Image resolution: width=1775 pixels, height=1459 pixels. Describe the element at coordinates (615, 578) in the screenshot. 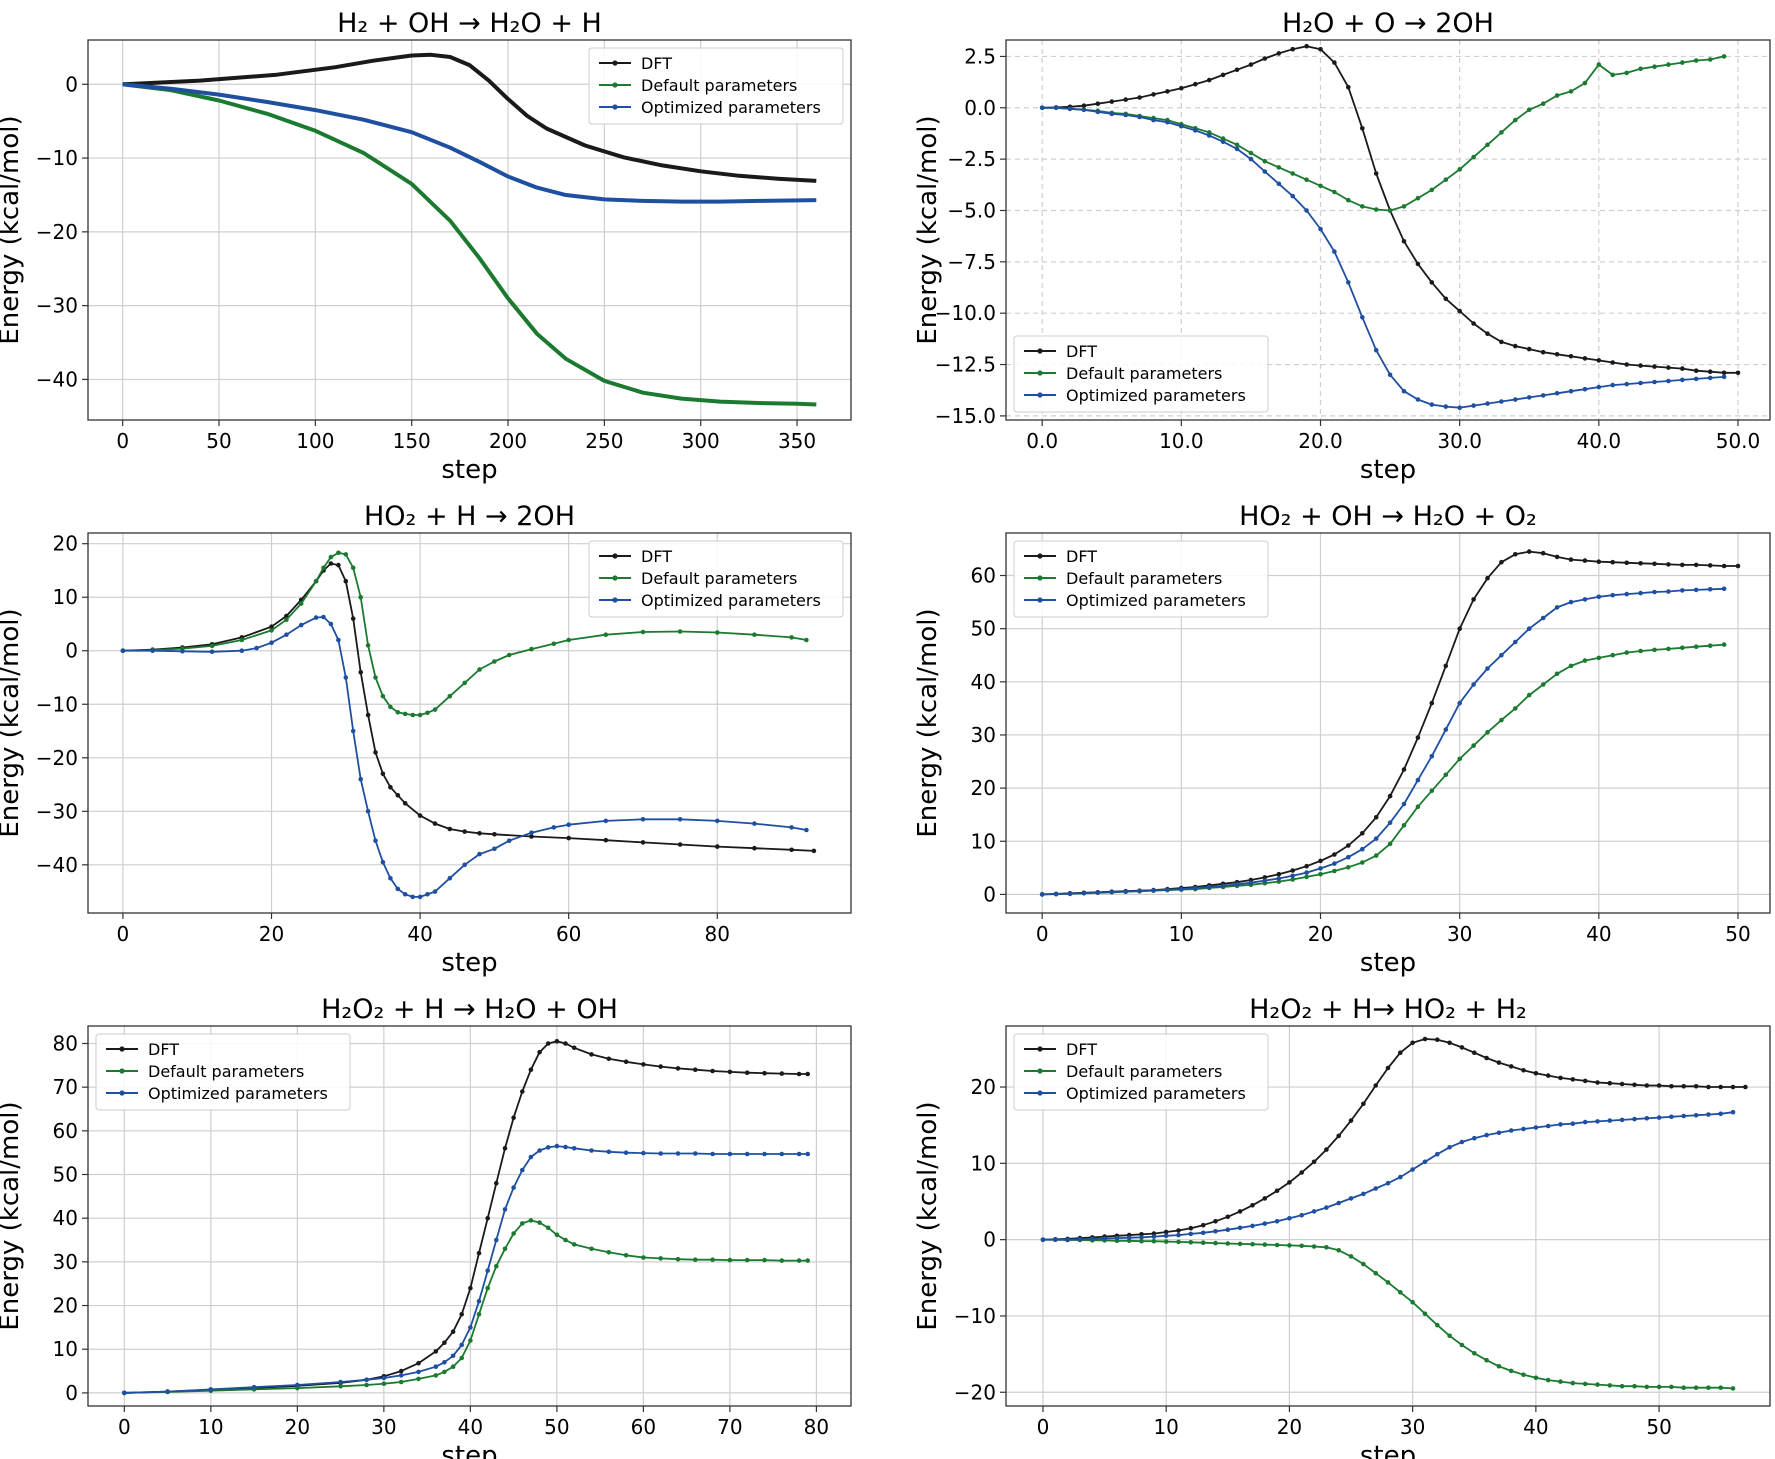

I see `legend-marker-default-parameters` at that location.